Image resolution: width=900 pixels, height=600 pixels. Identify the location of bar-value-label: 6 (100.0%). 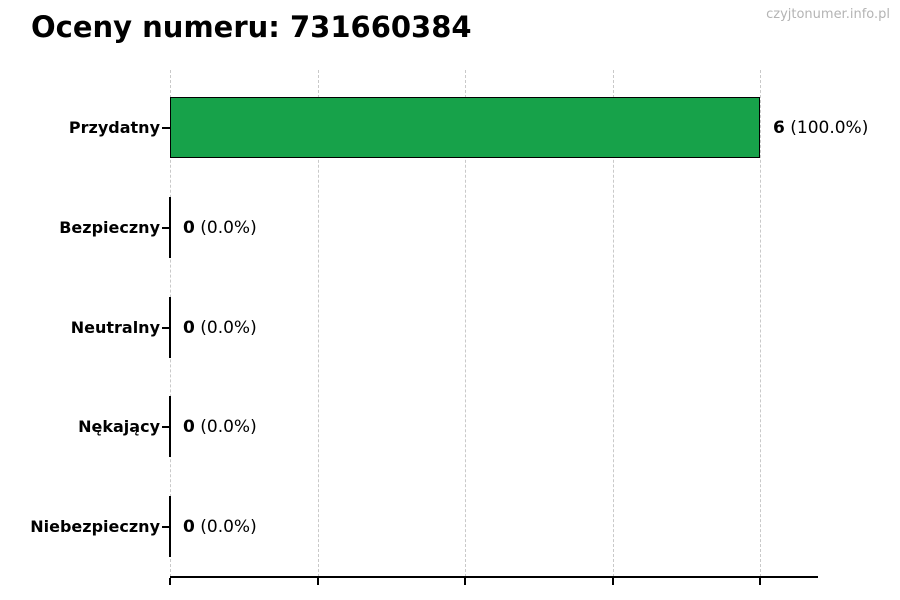
(820, 128).